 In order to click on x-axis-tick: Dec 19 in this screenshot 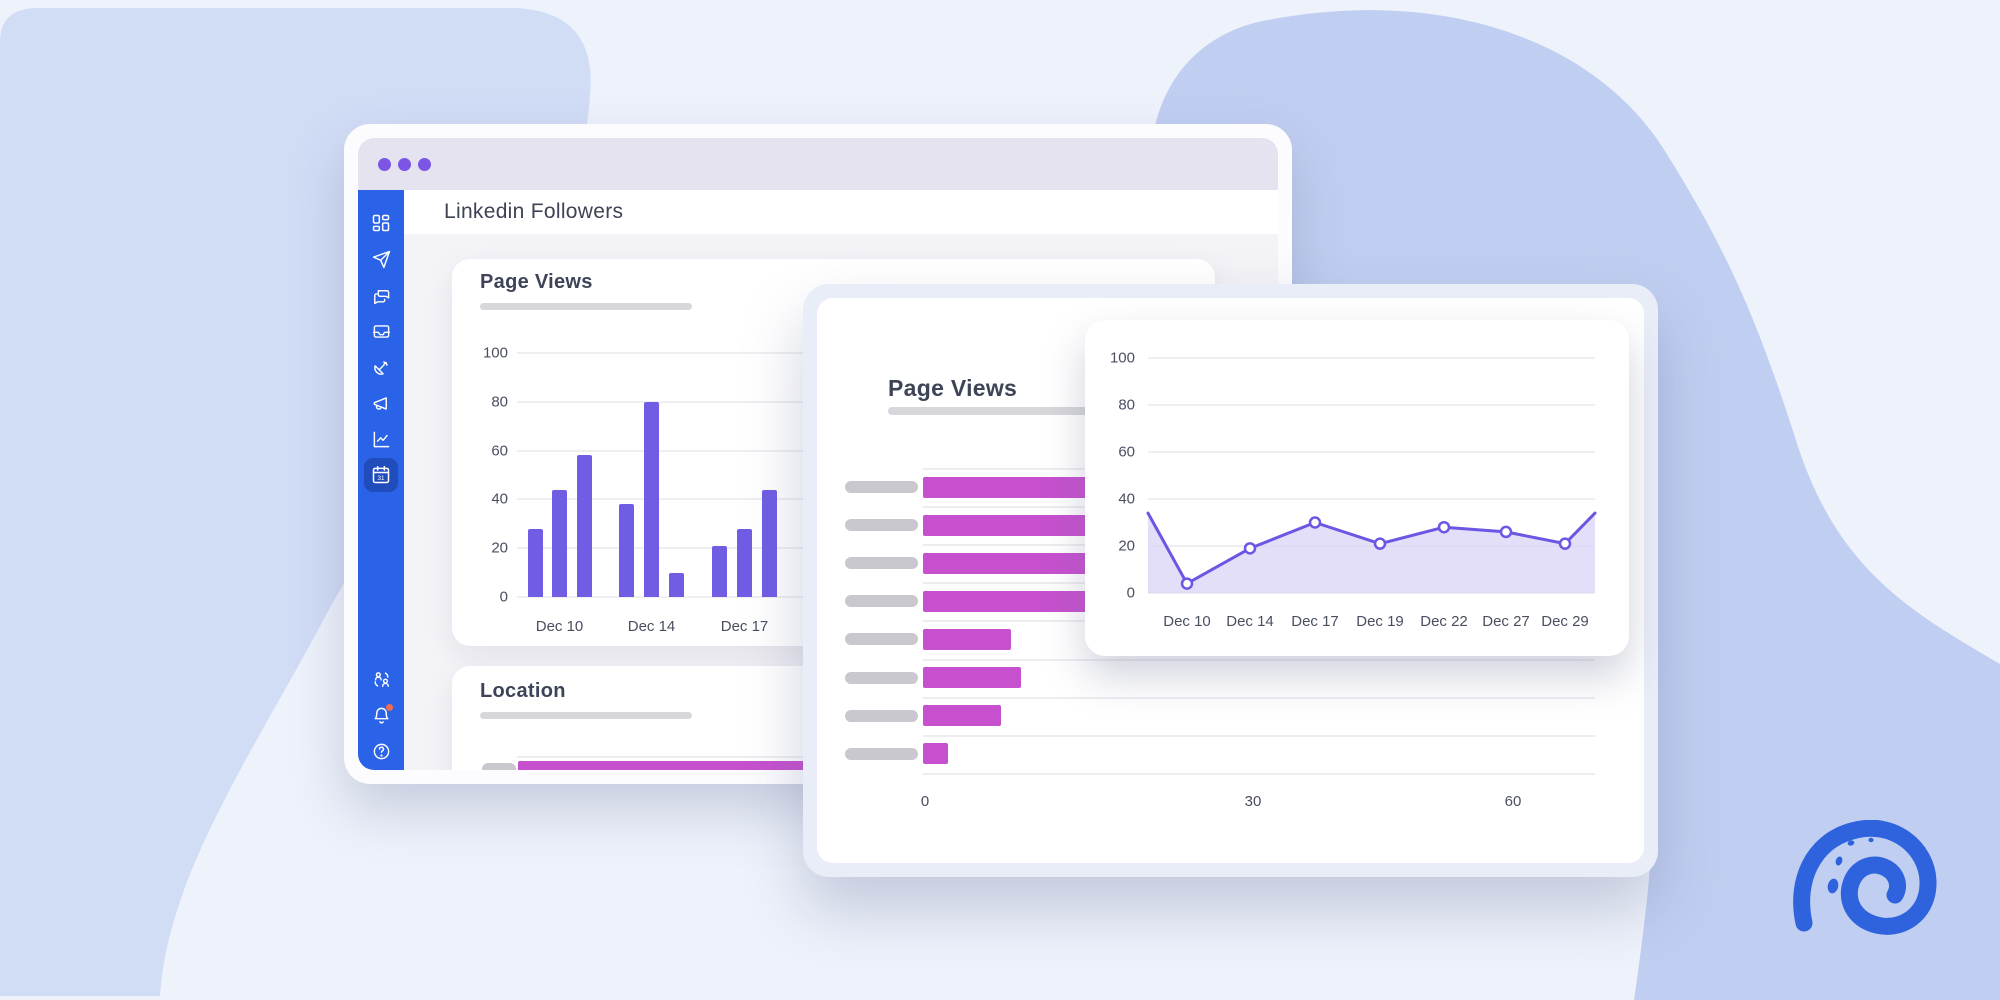, I will do `click(1380, 621)`.